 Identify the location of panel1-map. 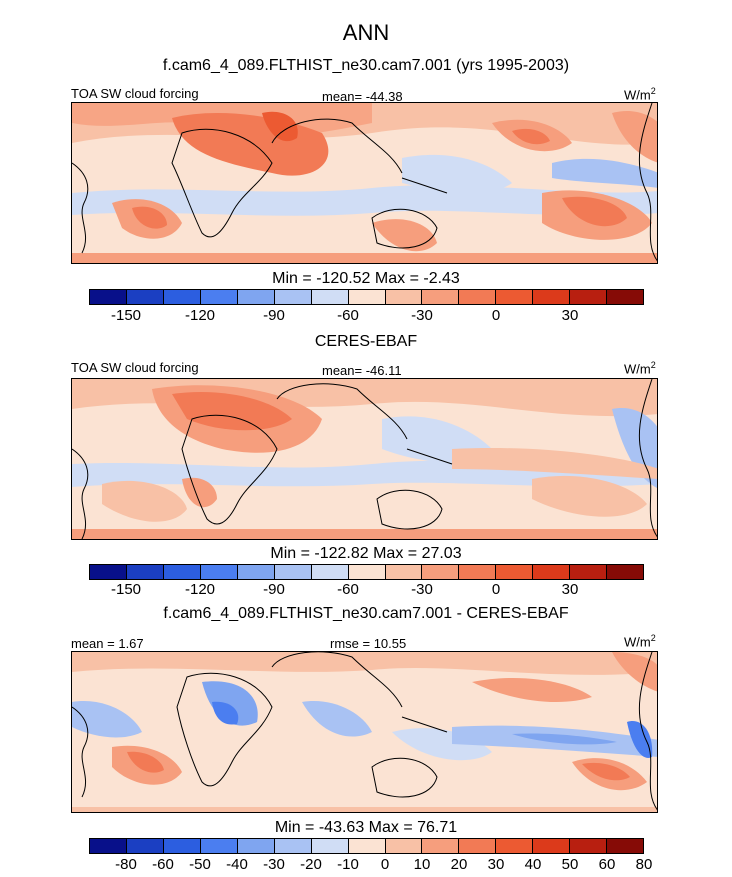
(364, 183).